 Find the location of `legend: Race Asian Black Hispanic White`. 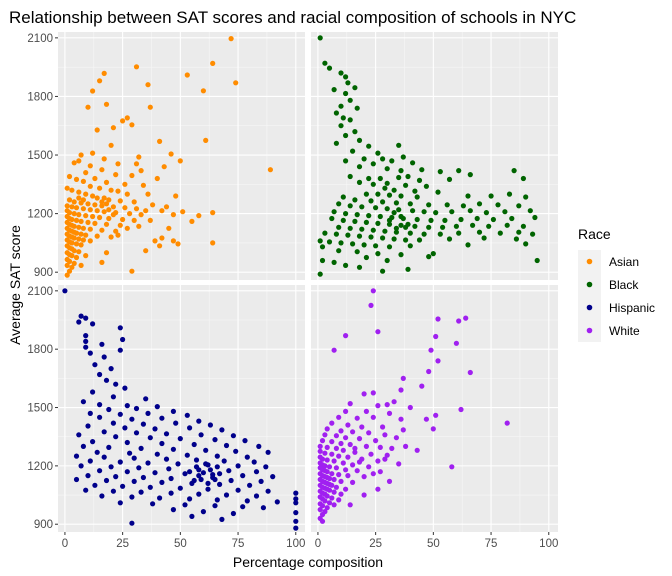

legend: Race Asian Black Hispanic White is located at coordinates (616, 284).